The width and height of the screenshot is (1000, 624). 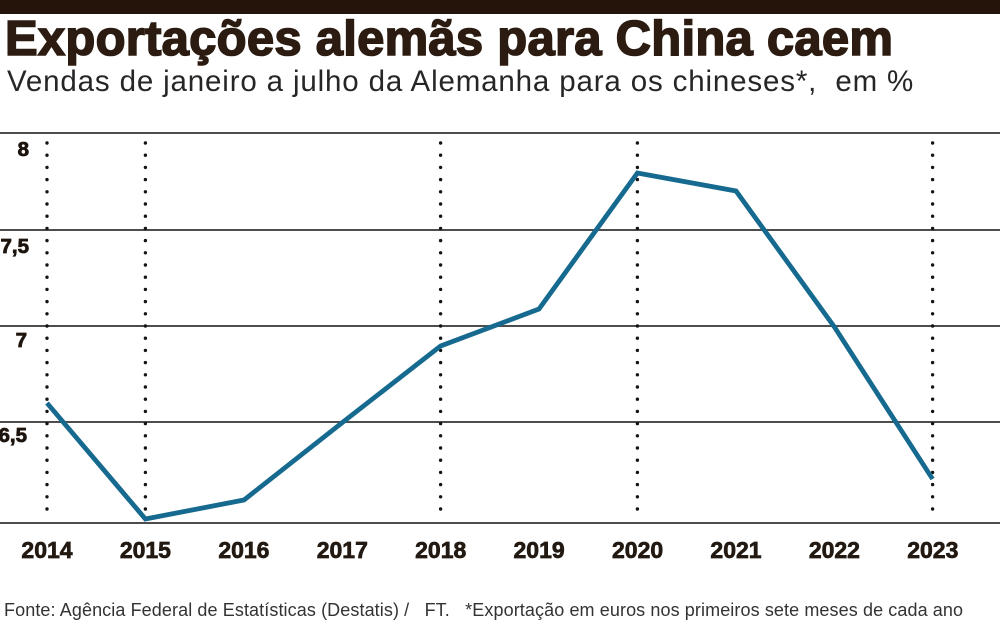 What do you see at coordinates (637, 550) in the screenshot?
I see `svg-text: 2020` at bounding box center [637, 550].